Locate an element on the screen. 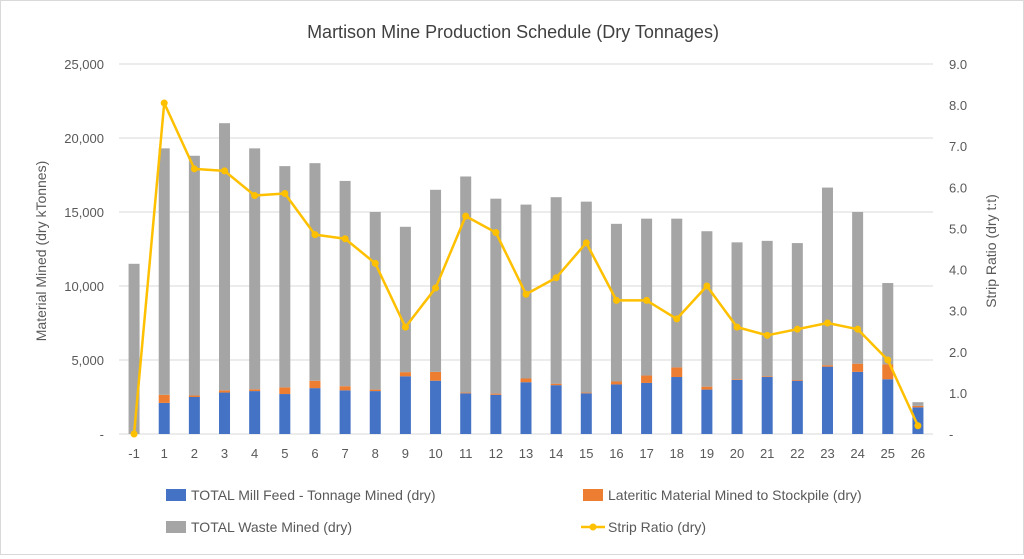 This screenshot has height=559, width=1024. x-tick-label: 24 is located at coordinates (857, 453).